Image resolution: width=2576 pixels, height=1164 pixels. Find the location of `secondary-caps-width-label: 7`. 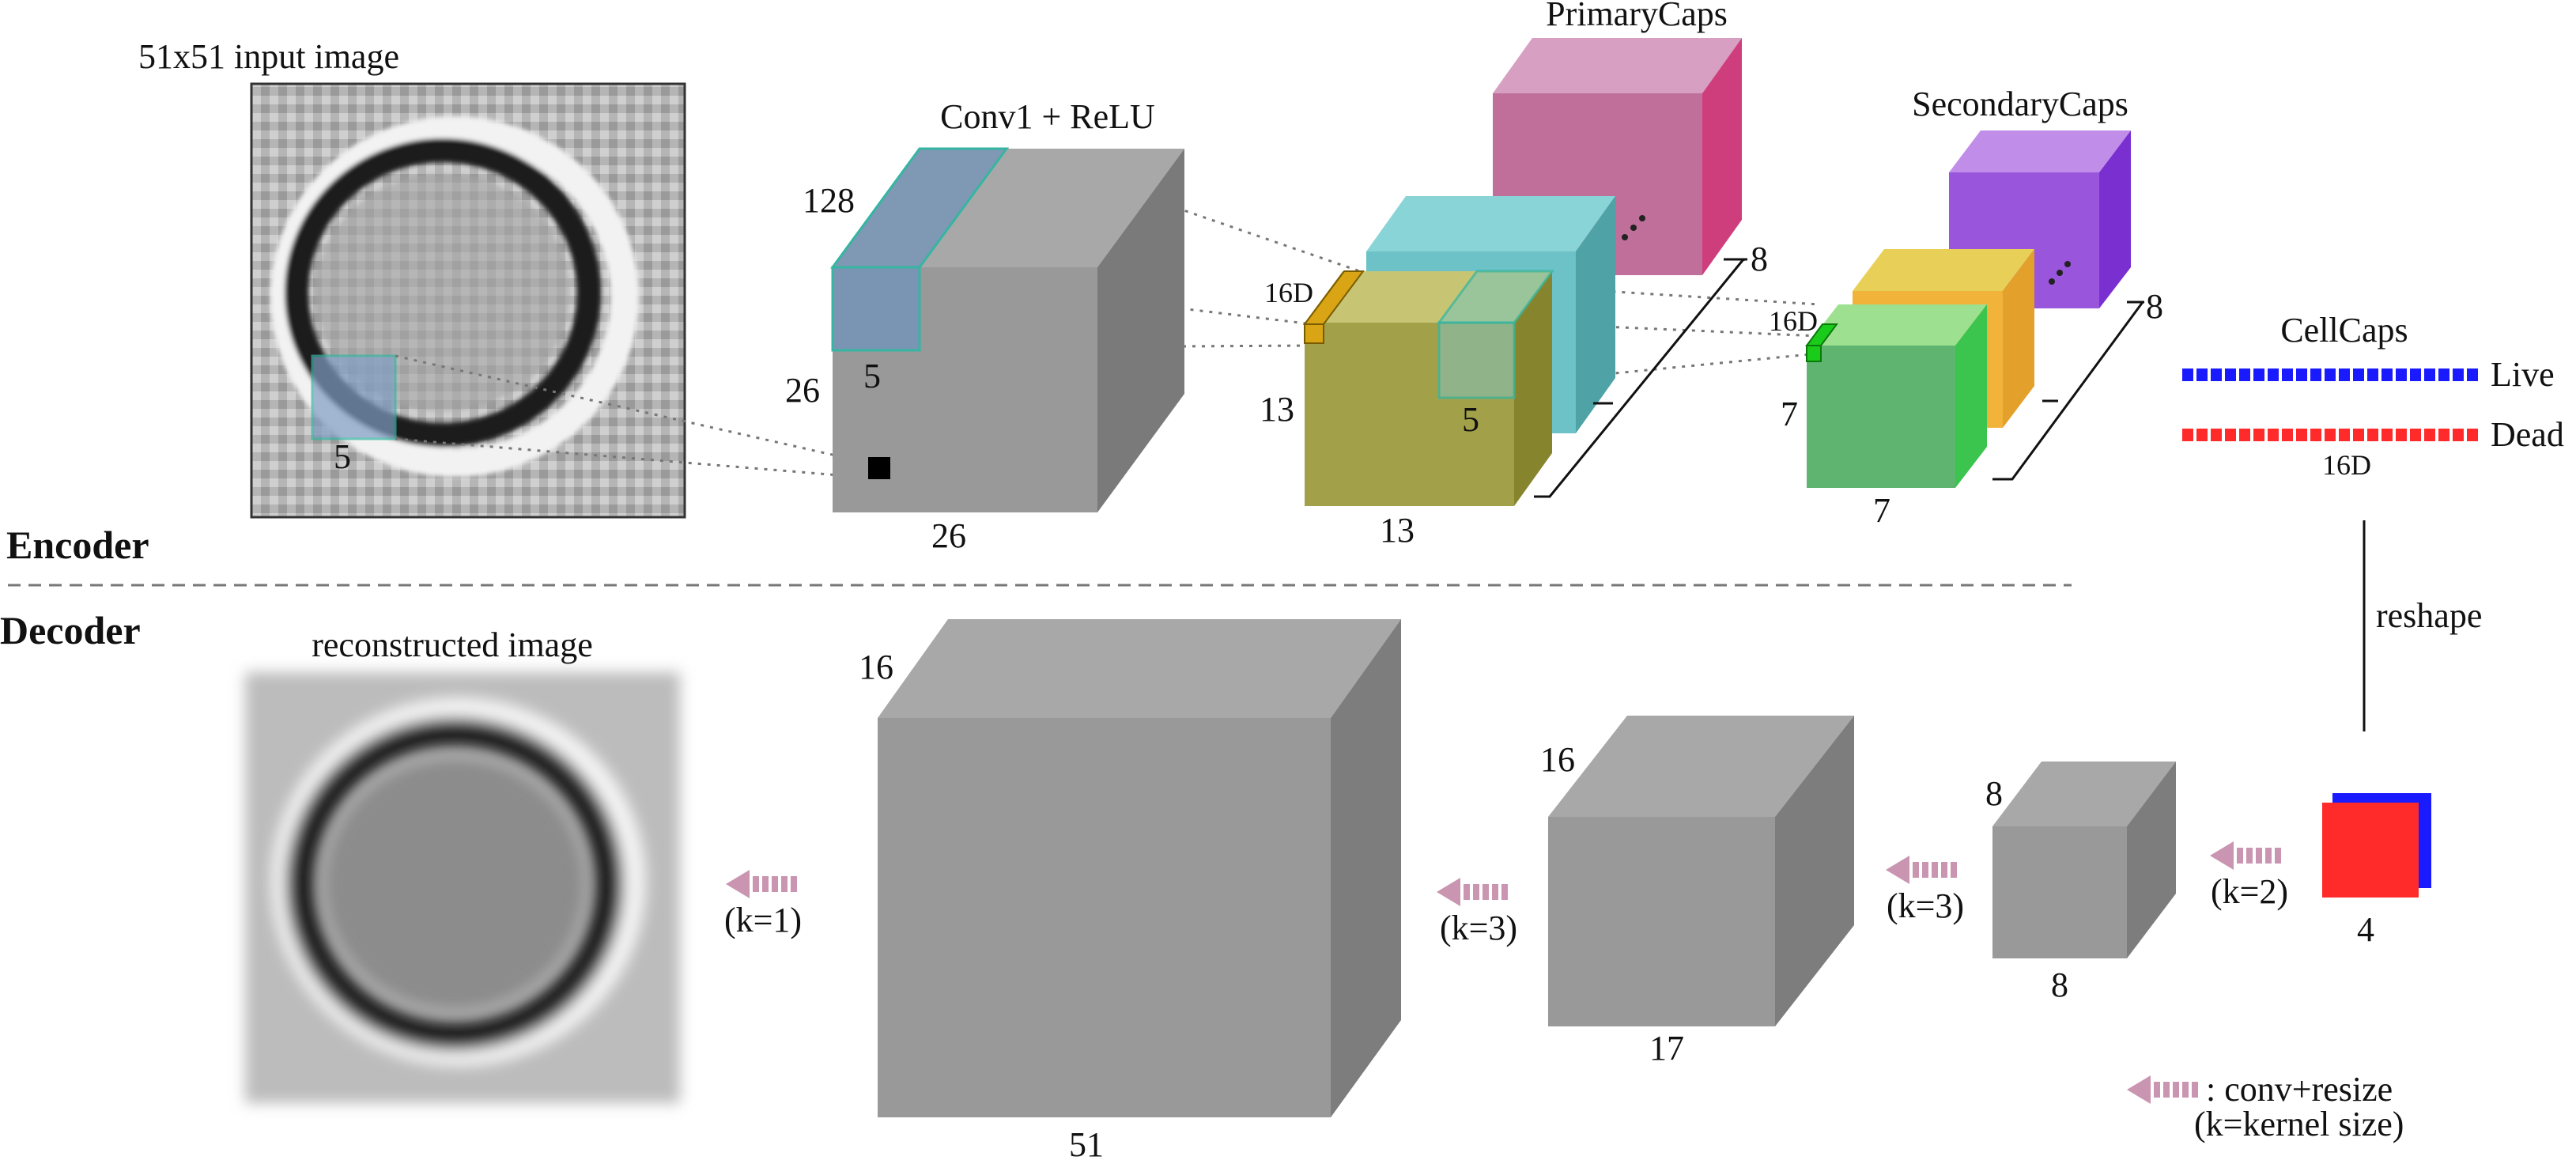

secondary-caps-width-label: 7 is located at coordinates (1881, 510).